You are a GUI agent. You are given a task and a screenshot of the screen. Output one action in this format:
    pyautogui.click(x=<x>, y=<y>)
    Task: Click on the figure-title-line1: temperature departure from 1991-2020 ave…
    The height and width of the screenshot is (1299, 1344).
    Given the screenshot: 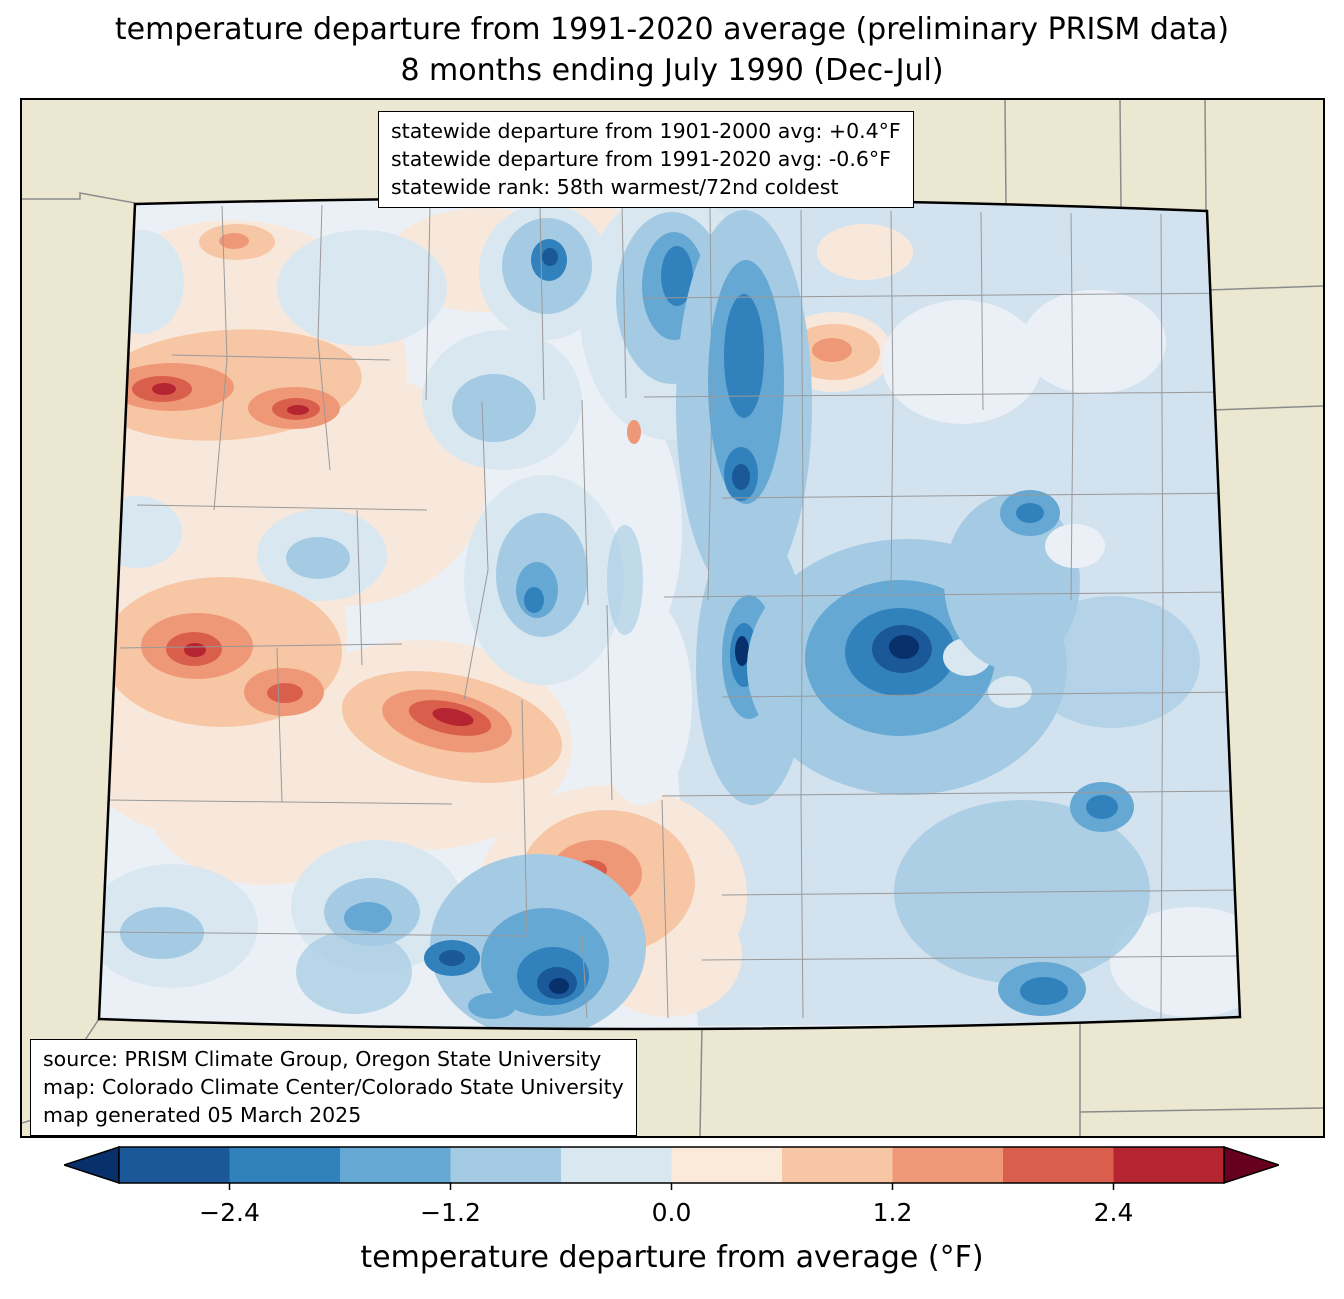 What is the action you would take?
    pyautogui.click(x=672, y=29)
    